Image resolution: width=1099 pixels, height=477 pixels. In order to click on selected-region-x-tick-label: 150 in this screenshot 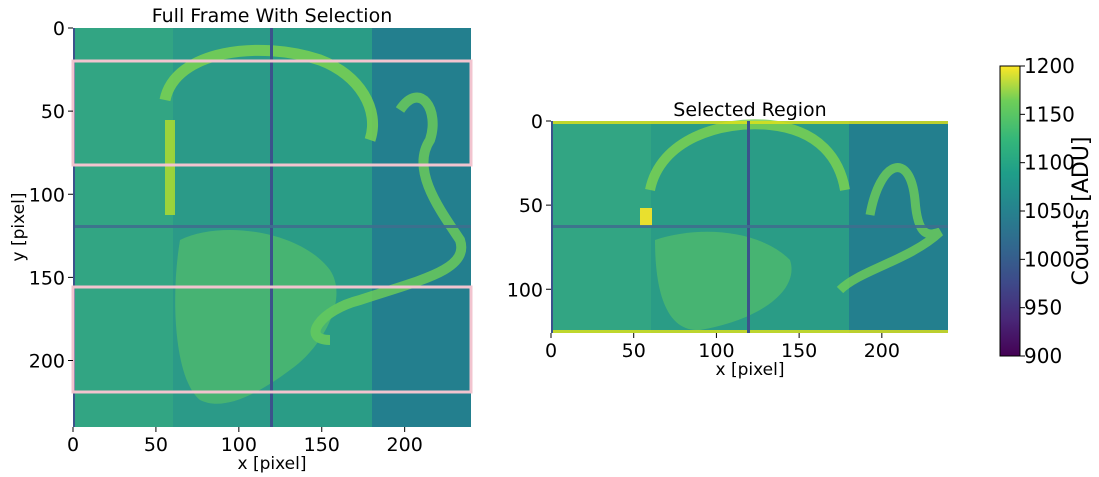, I will do `click(799, 351)`.